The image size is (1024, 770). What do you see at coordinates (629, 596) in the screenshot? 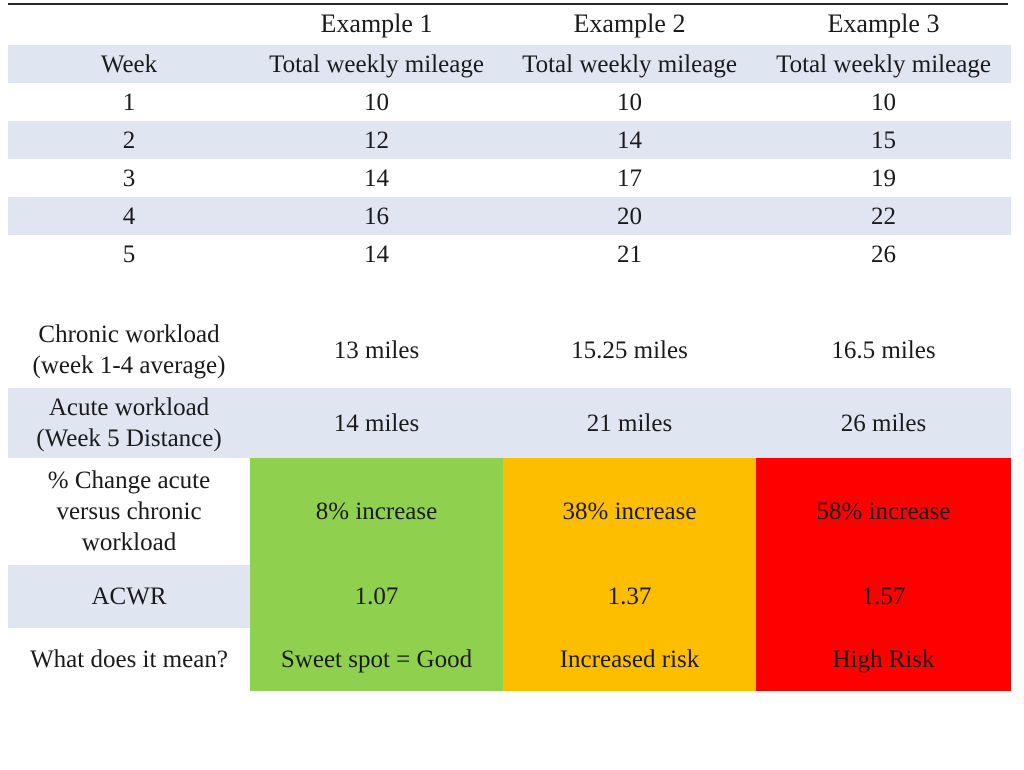
I see `acwr-value-2: 1.37` at bounding box center [629, 596].